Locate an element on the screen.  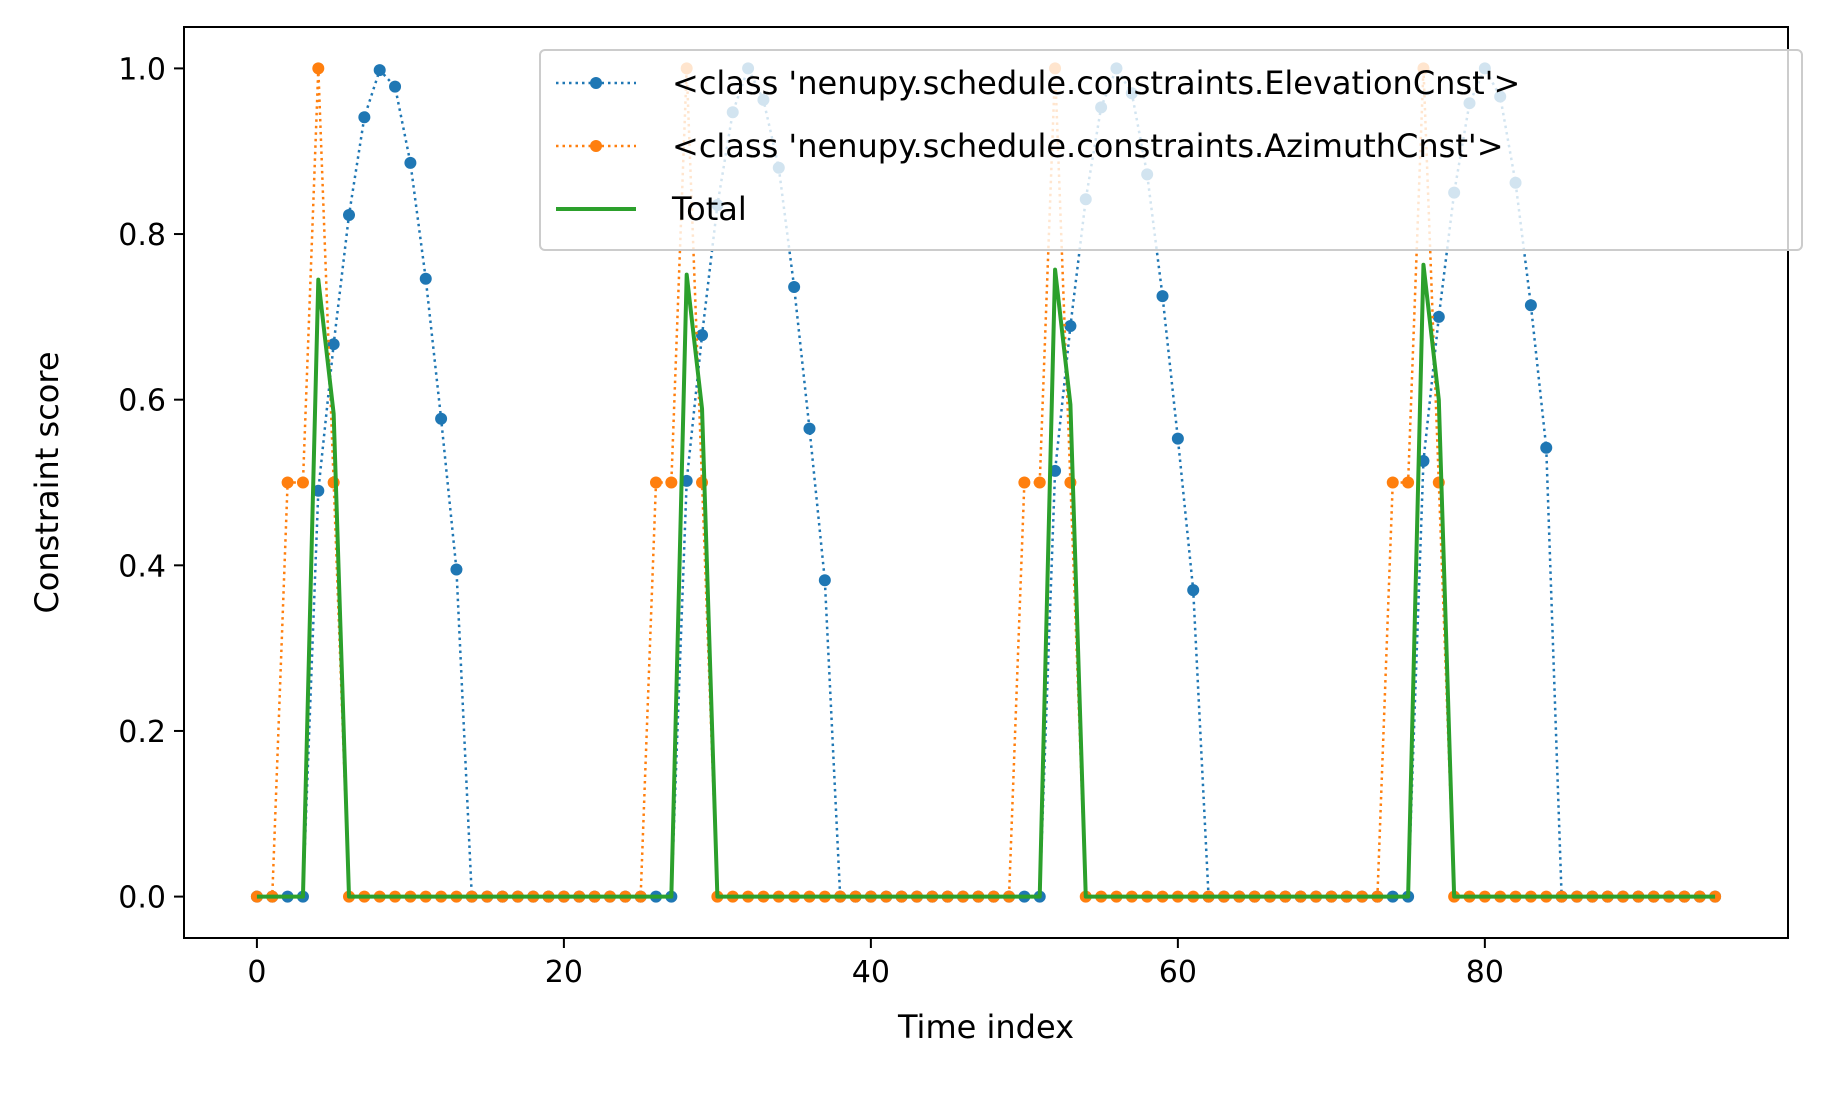
y-tick-label: 0.0 is located at coordinates (142, 898).